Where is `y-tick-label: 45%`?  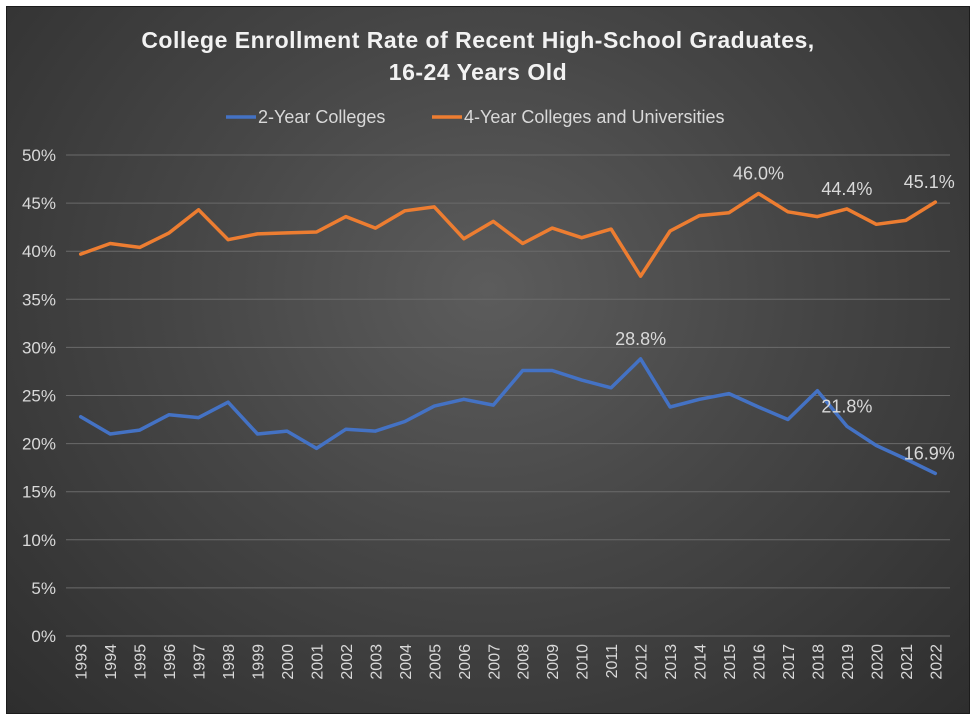
y-tick-label: 45% is located at coordinates (39, 203).